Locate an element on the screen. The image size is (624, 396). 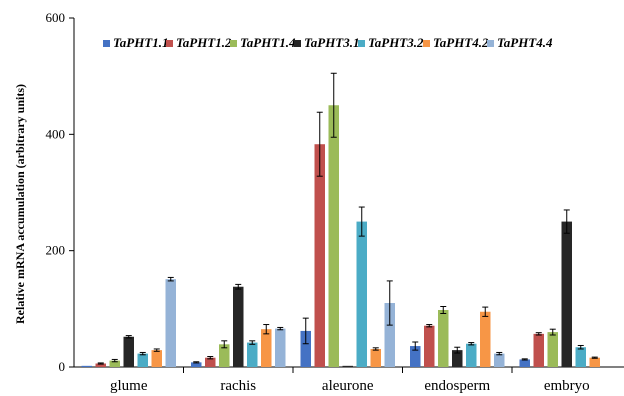
bar-TaPHT4.4-glume is located at coordinates (170, 323).